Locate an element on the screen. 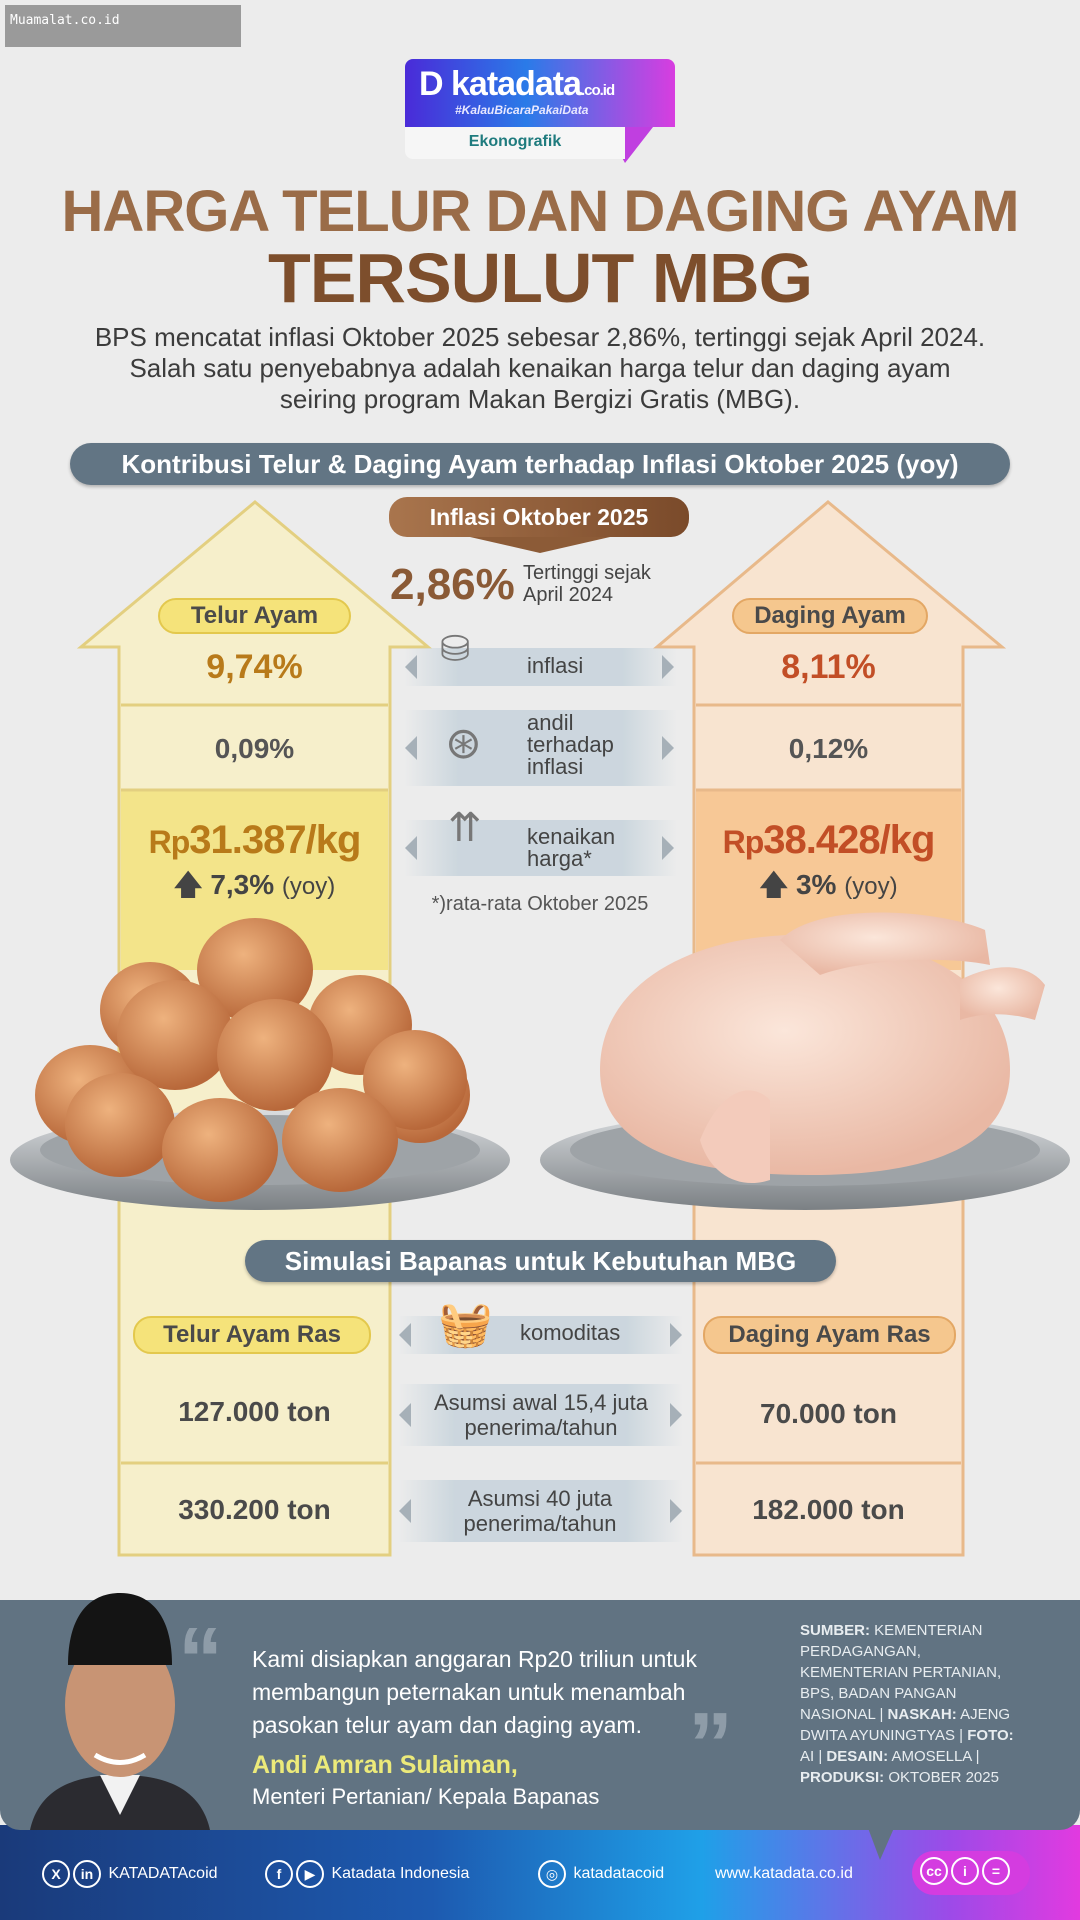 The image size is (1080, 1920). coins-inflation-icon: ⛁ is located at coordinates (455, 648).